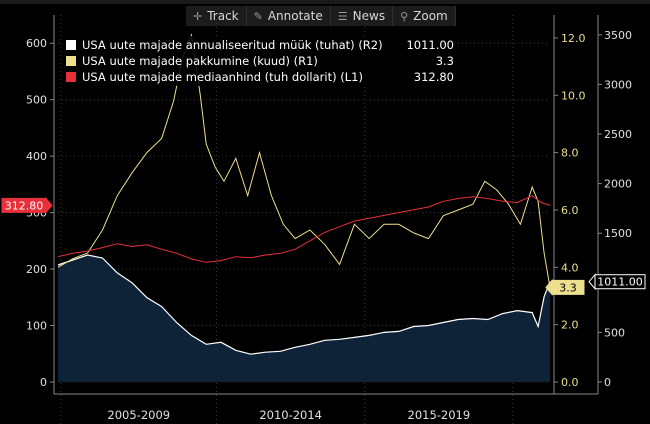  What do you see at coordinates (258, 16) in the screenshot?
I see `pencil-icon: ✎` at bounding box center [258, 16].